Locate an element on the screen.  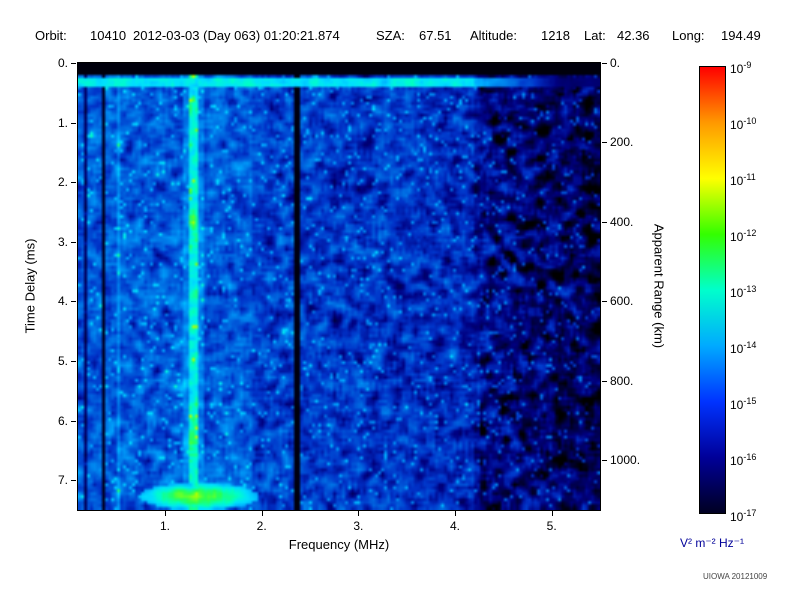
y-axis-label: Time Delay (ms) is located at coordinates (30, 286).